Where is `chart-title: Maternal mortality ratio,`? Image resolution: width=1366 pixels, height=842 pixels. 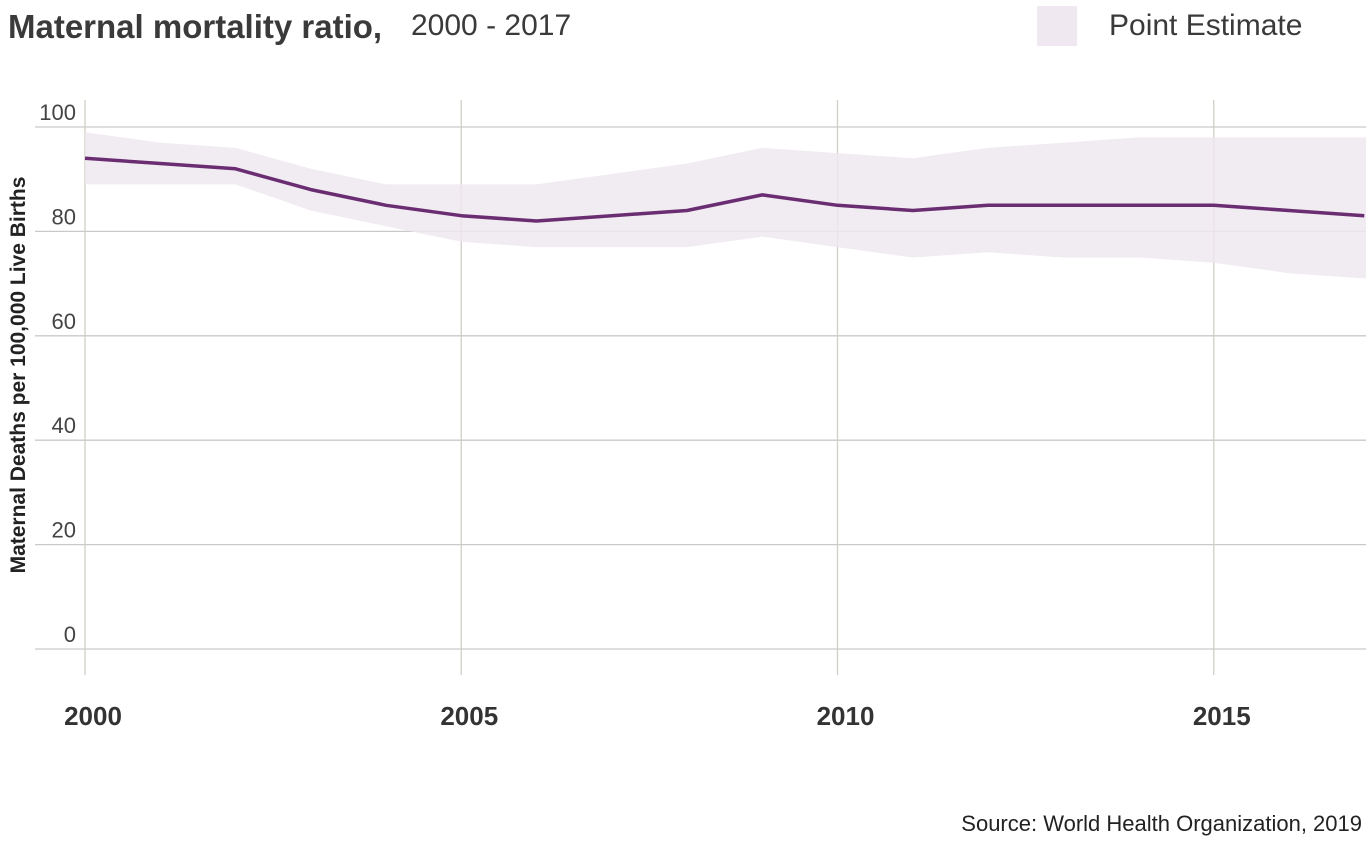 chart-title: Maternal mortality ratio, is located at coordinates (195, 26).